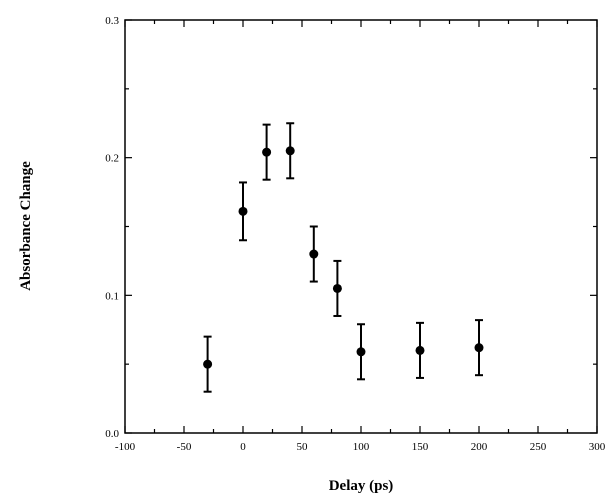 The image size is (606, 499). Describe the element at coordinates (112, 434) in the screenshot. I see `y-tick-label: 0.0` at that location.